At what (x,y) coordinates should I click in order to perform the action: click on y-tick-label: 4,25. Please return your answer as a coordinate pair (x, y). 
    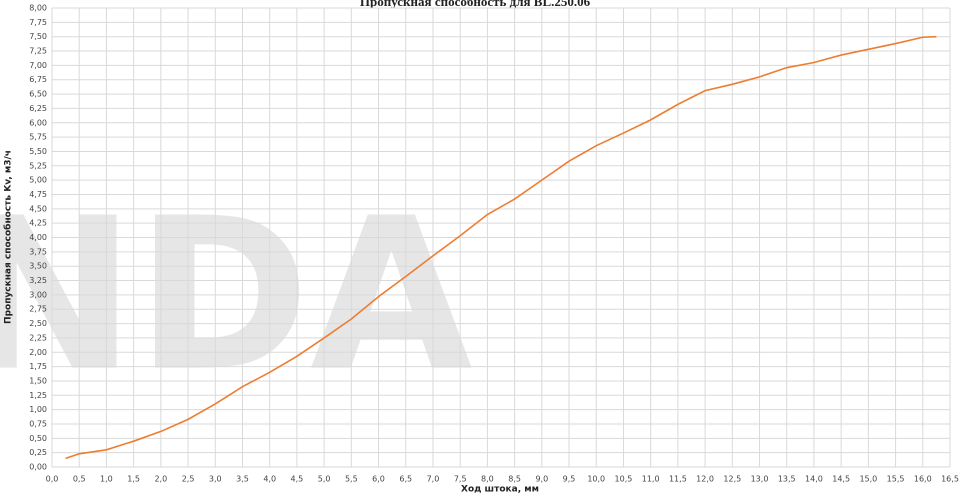
    Looking at the image, I should click on (38, 223).